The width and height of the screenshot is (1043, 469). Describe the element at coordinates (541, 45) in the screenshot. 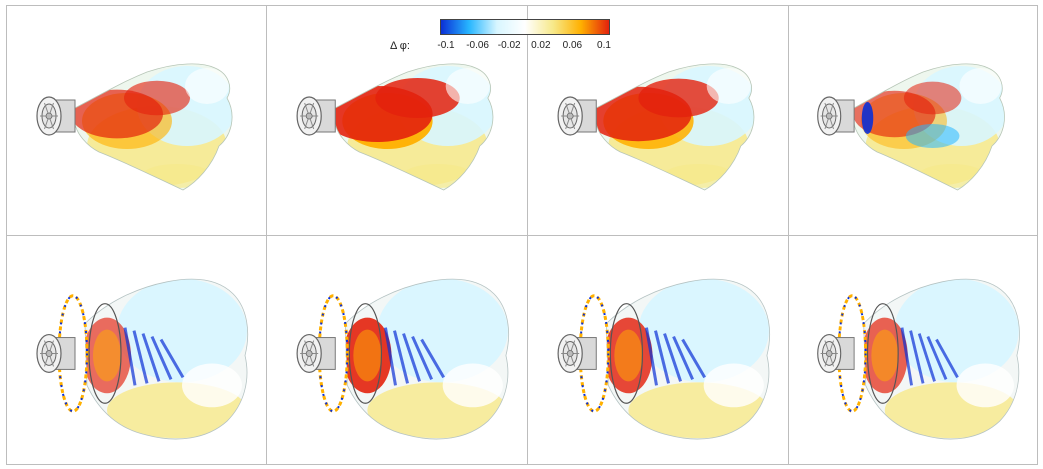

I see `colorbar-tick: 0.02` at that location.